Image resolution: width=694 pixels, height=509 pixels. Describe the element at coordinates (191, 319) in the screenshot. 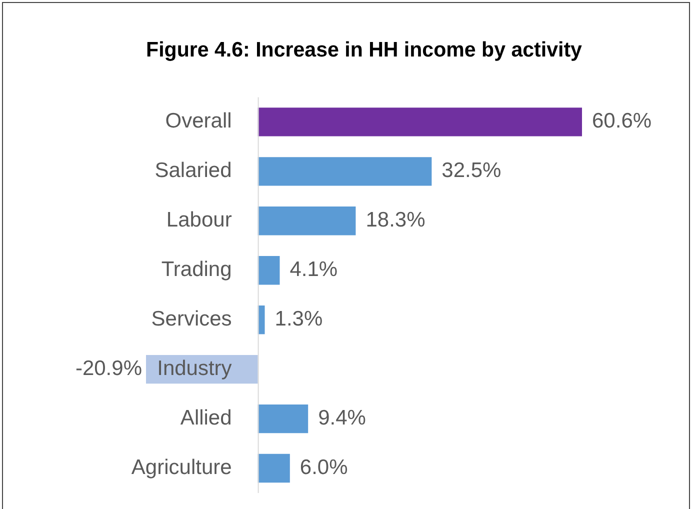

I see `y-tick-label: Services` at that location.